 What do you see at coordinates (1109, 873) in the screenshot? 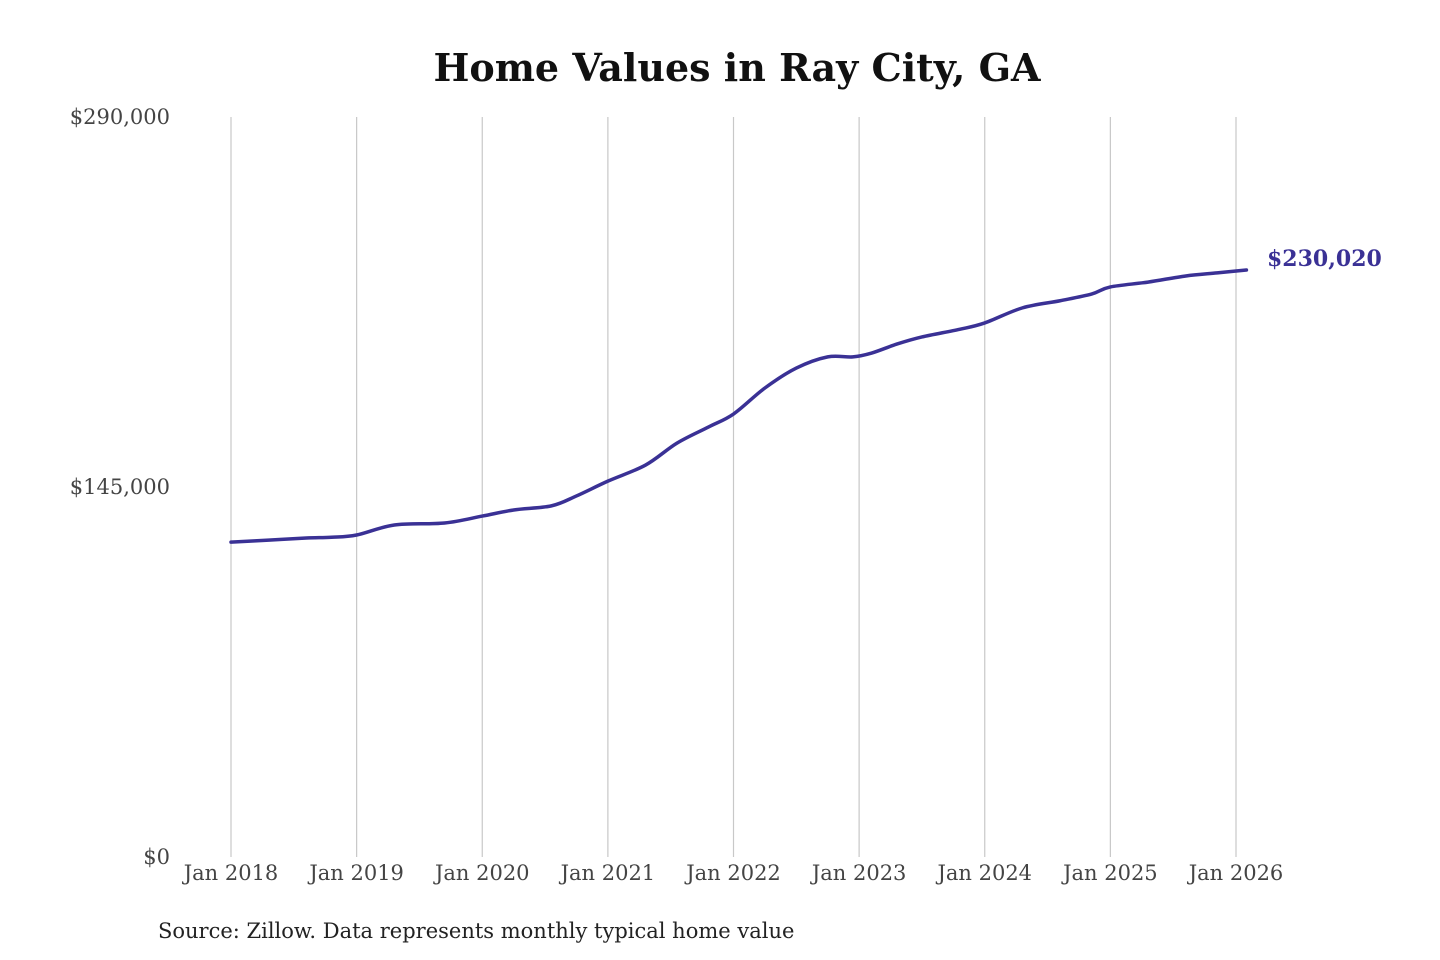
I see `x-tick-label: Jan 2025` at bounding box center [1109, 873].